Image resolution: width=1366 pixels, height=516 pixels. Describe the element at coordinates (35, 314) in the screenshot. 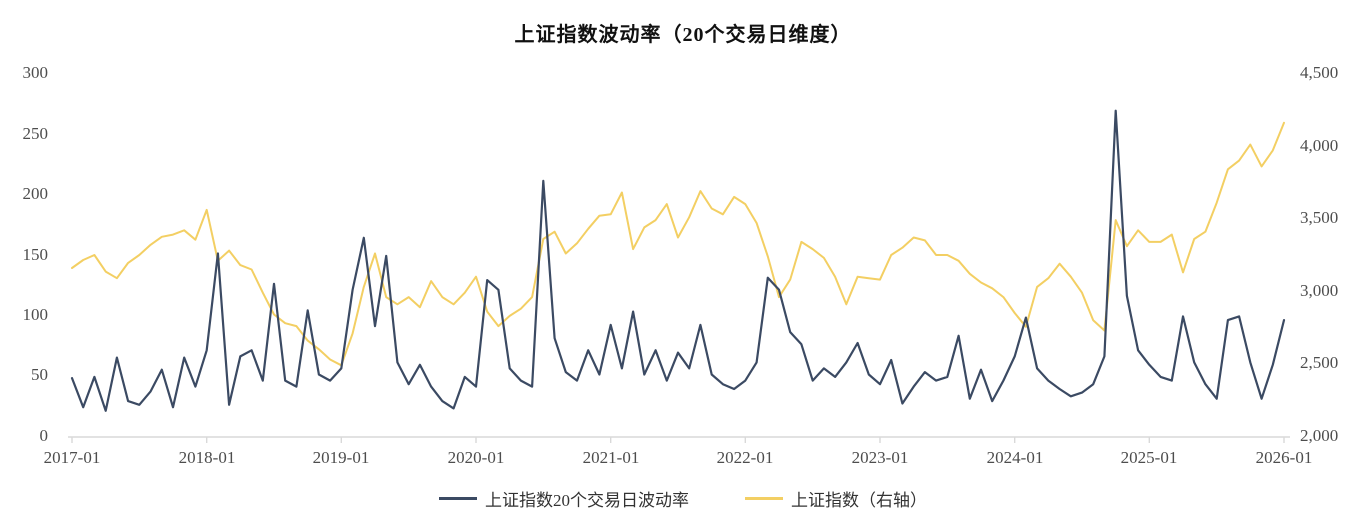

I see `left-axis-tick: 100` at that location.